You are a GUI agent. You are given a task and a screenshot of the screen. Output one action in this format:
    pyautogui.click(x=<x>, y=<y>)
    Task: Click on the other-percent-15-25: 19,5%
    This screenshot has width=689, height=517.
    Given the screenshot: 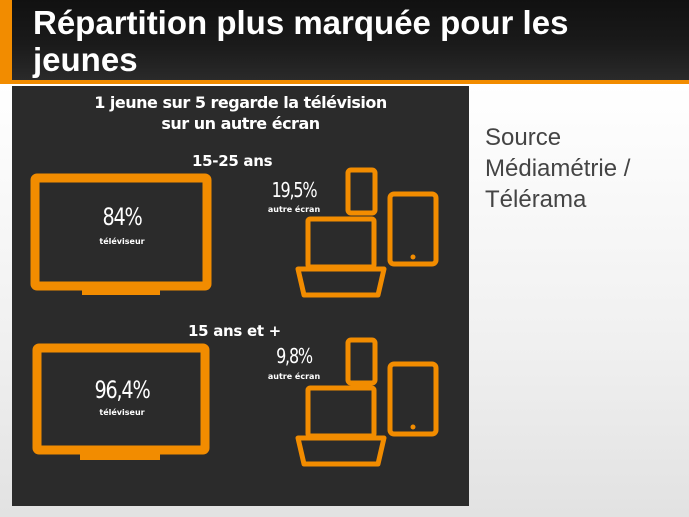 What is the action you would take?
    pyautogui.click(x=294, y=190)
    